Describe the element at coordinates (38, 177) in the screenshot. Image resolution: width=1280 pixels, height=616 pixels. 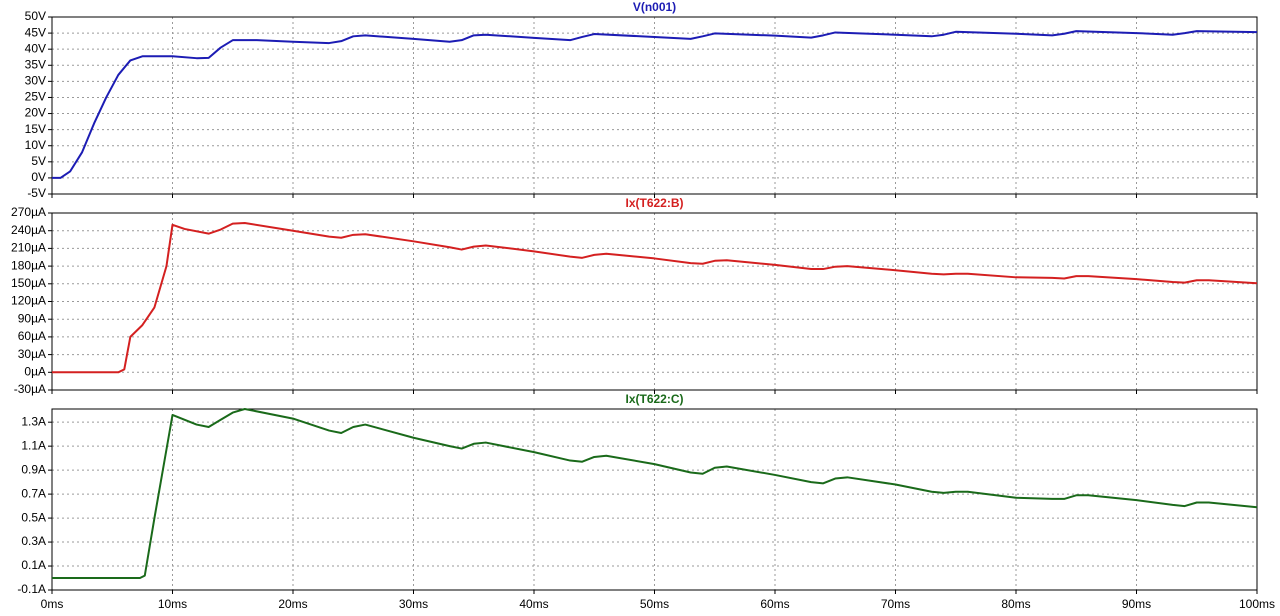
I see `y-tick-label: 0V` at that location.